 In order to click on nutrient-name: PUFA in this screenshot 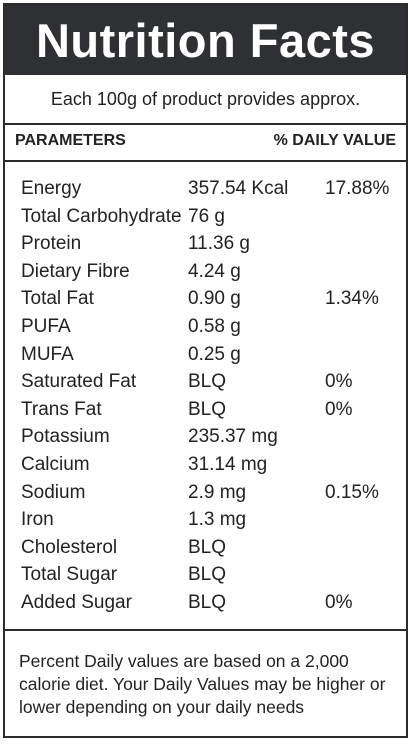, I will do `click(46, 326)`.